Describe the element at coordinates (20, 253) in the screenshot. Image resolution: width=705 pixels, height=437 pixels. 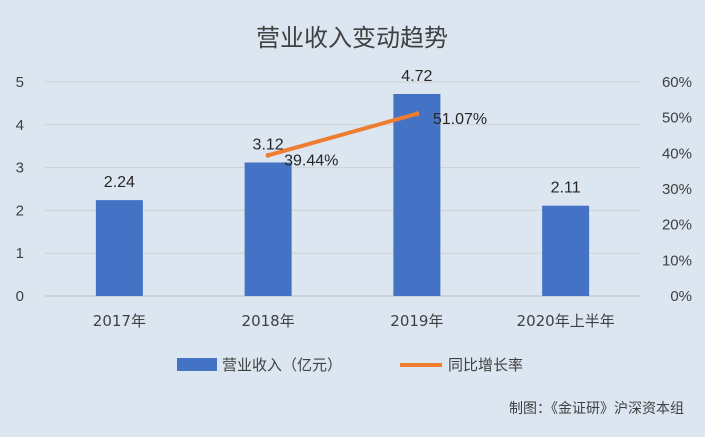
I see `y-left-tick-label: 1` at that location.